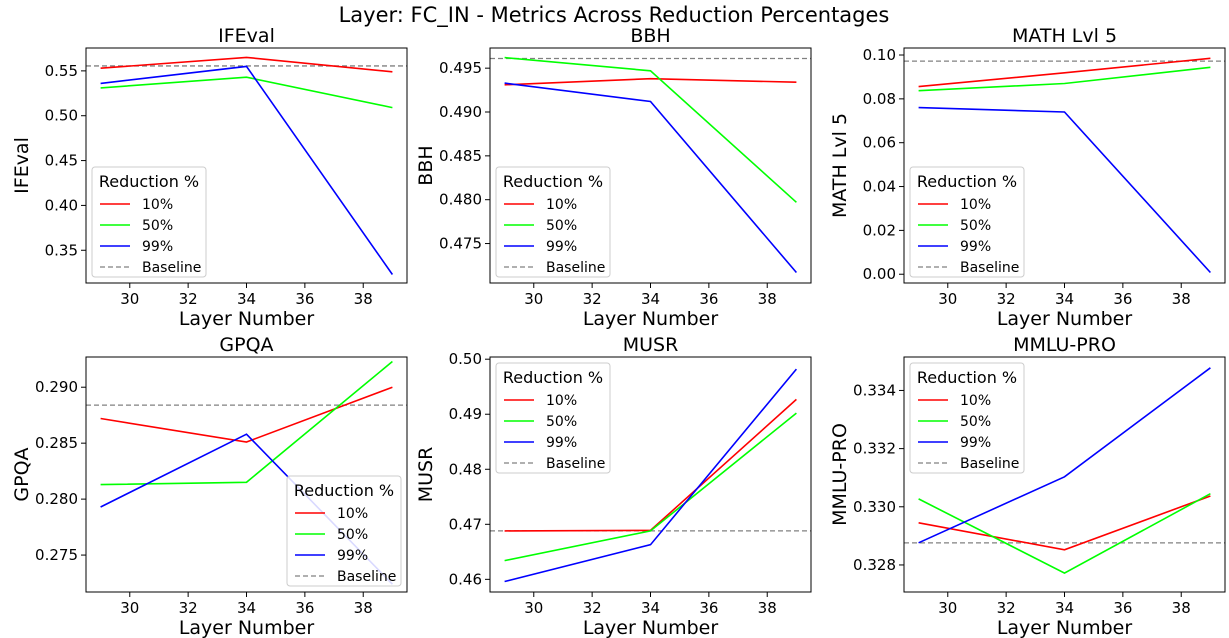  Describe the element at coordinates (61, 250) in the screenshot. I see `y-tick-label: 0.35` at that location.